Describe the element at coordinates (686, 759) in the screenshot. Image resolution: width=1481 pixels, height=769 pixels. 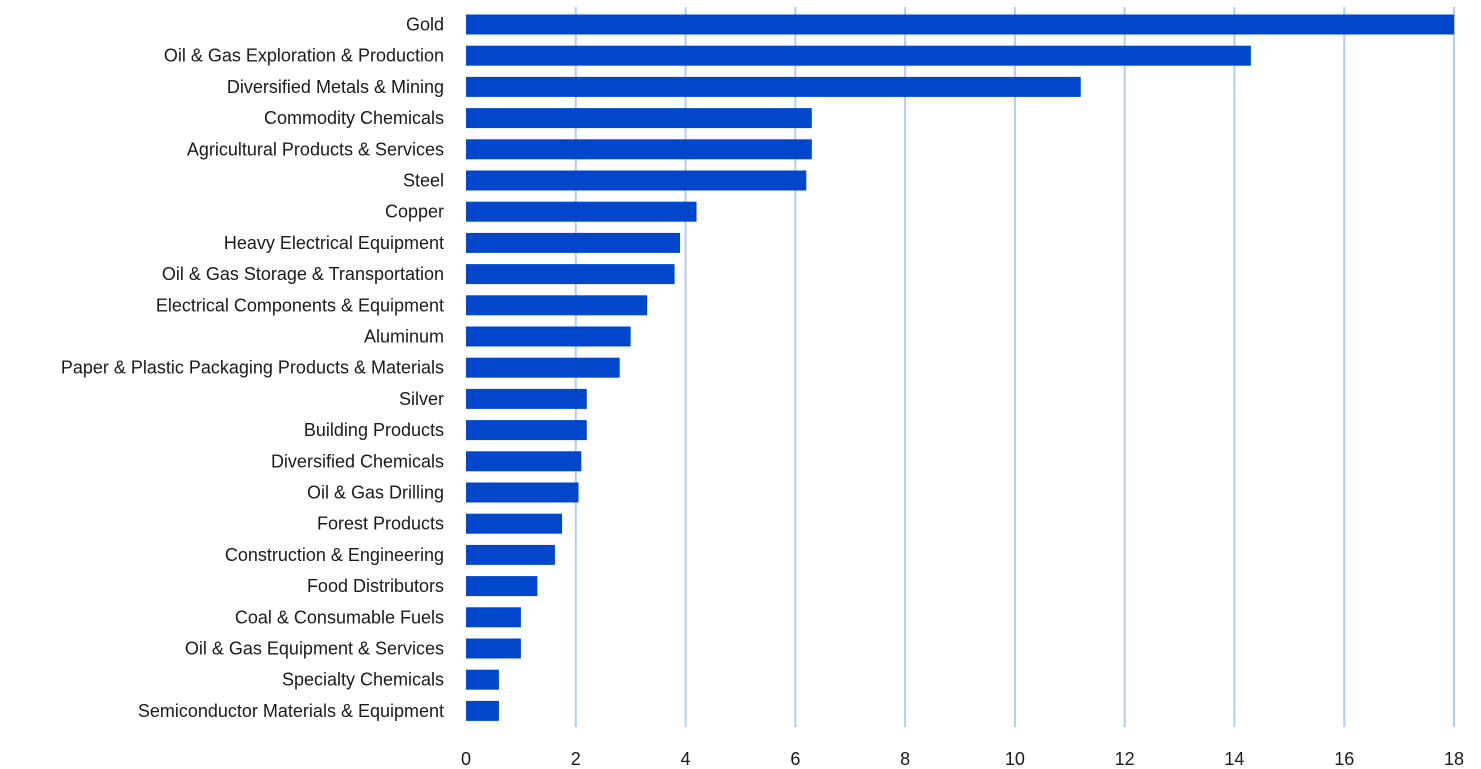
I see `x-tick-label: 4` at that location.